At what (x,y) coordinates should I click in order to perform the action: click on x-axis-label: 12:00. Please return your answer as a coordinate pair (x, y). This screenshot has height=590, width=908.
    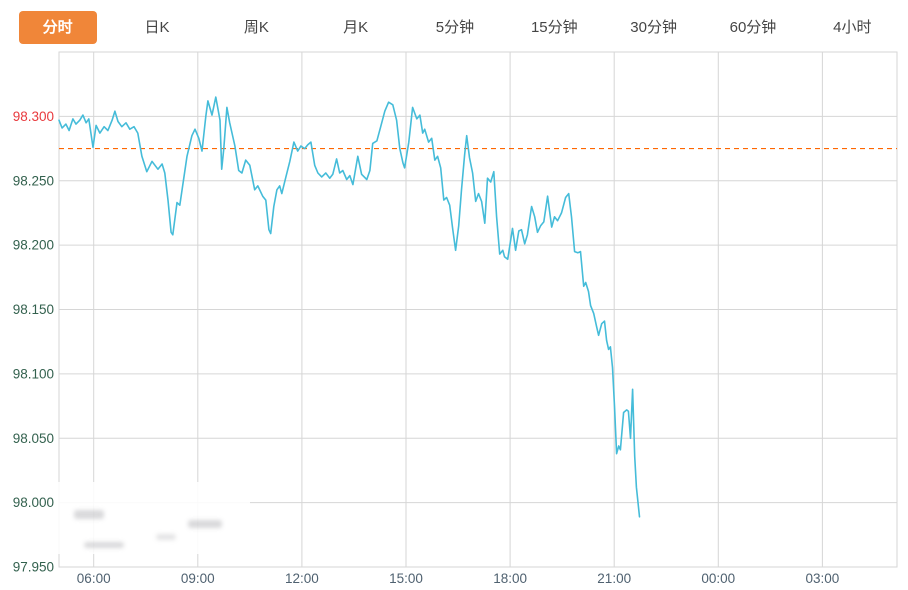
    Looking at the image, I should click on (302, 578).